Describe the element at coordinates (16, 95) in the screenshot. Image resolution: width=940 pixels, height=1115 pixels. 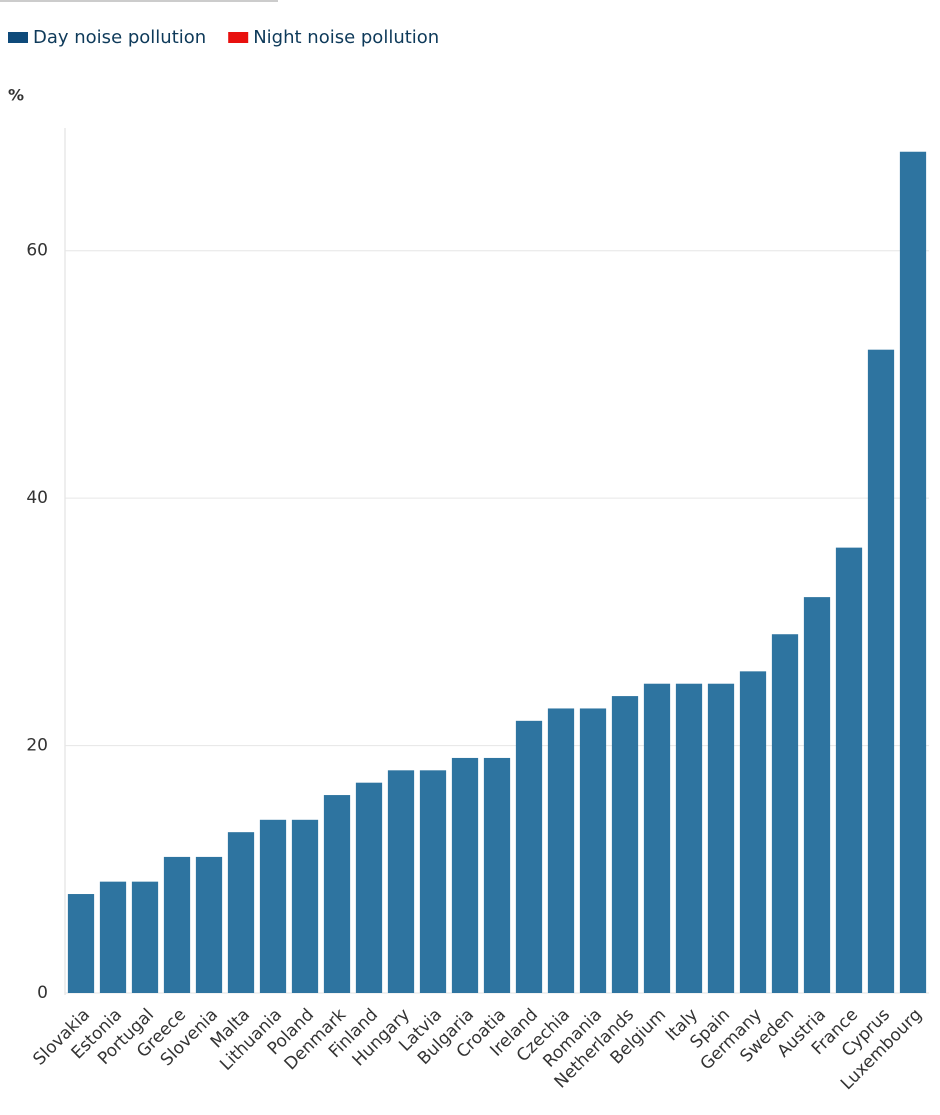
I see `y-axis-label: %` at that location.